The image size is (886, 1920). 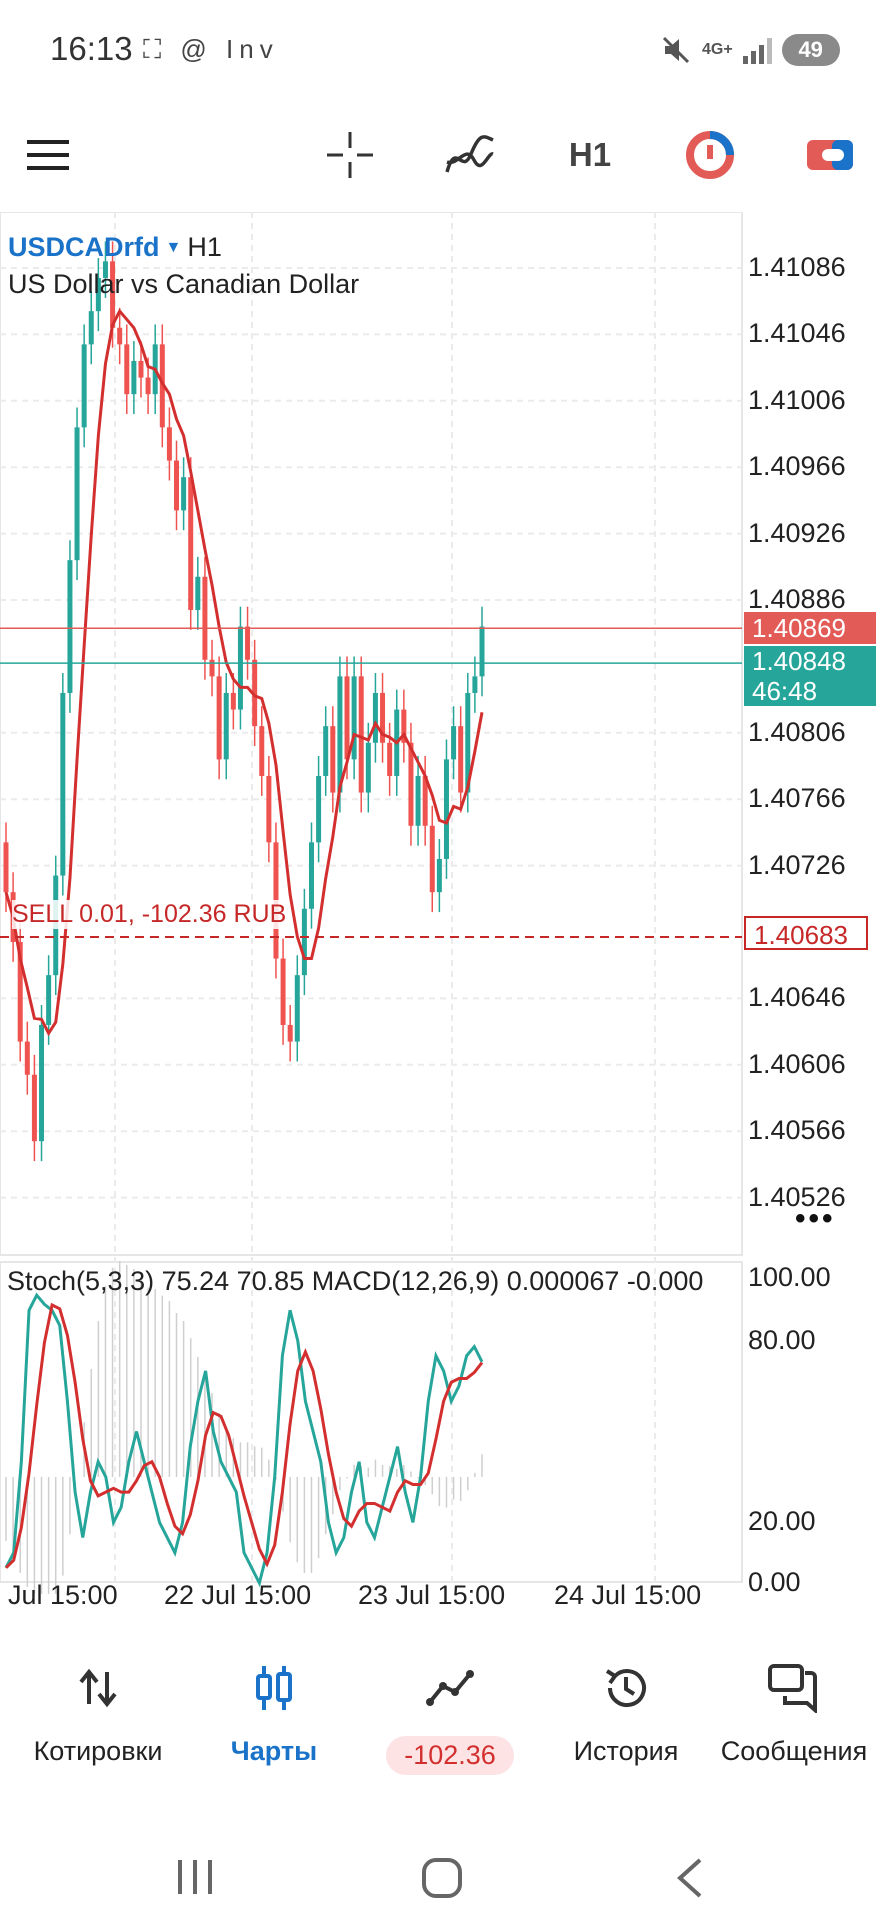 What do you see at coordinates (626, 1688) in the screenshot?
I see `history-icon` at bounding box center [626, 1688].